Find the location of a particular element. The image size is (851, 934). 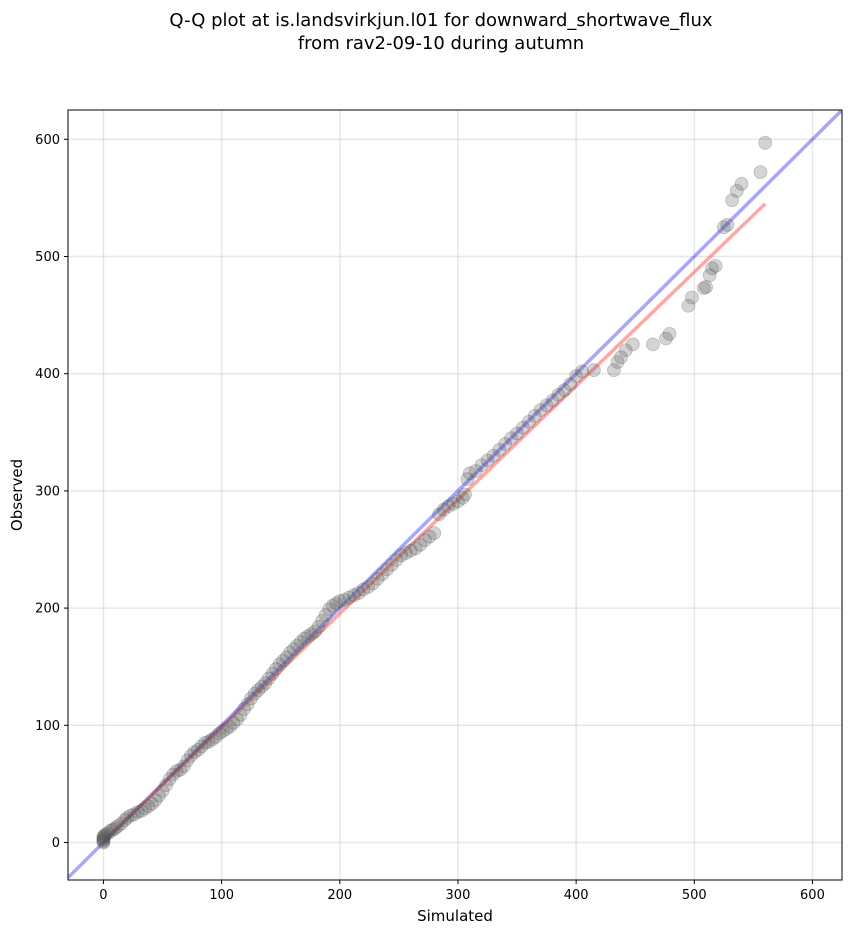

y-tick-label: 300 is located at coordinates (47, 491).